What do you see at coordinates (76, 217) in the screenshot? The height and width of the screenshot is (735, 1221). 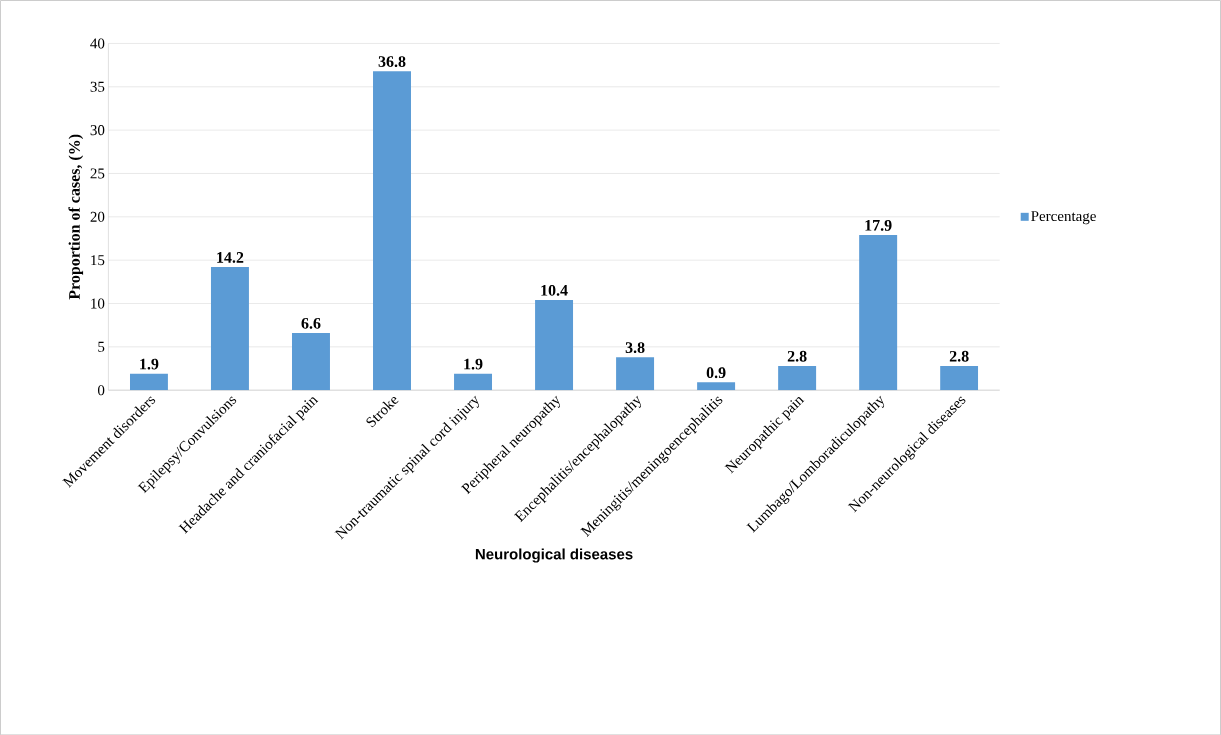 I see `y-axis-title: Proportion of cases, (%)` at bounding box center [76, 217].